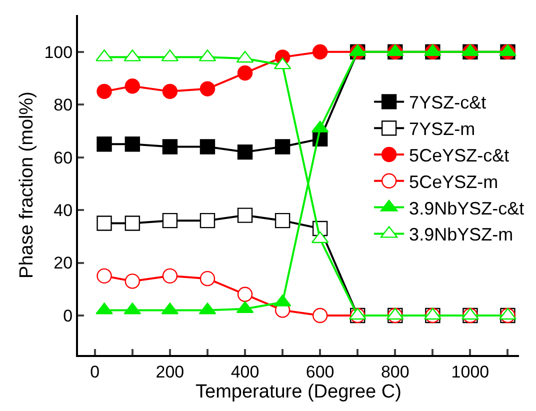 The width and height of the screenshot is (536, 411). Describe the element at coordinates (459, 156) in the screenshot. I see `legend-label: 5CeYSZ-c&t` at that location.